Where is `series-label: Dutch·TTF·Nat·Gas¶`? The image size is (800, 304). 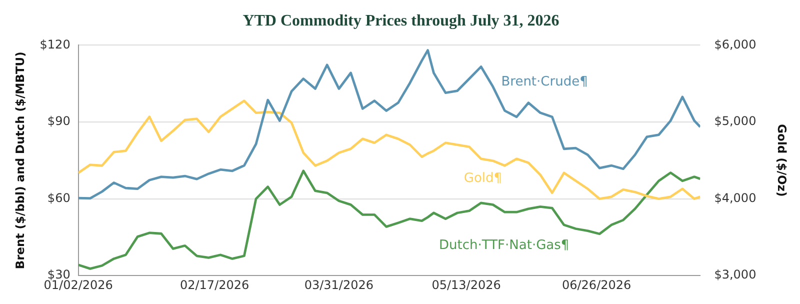 series-label: Dutch·TTF·Nat·Gas¶ is located at coordinates (504, 246).